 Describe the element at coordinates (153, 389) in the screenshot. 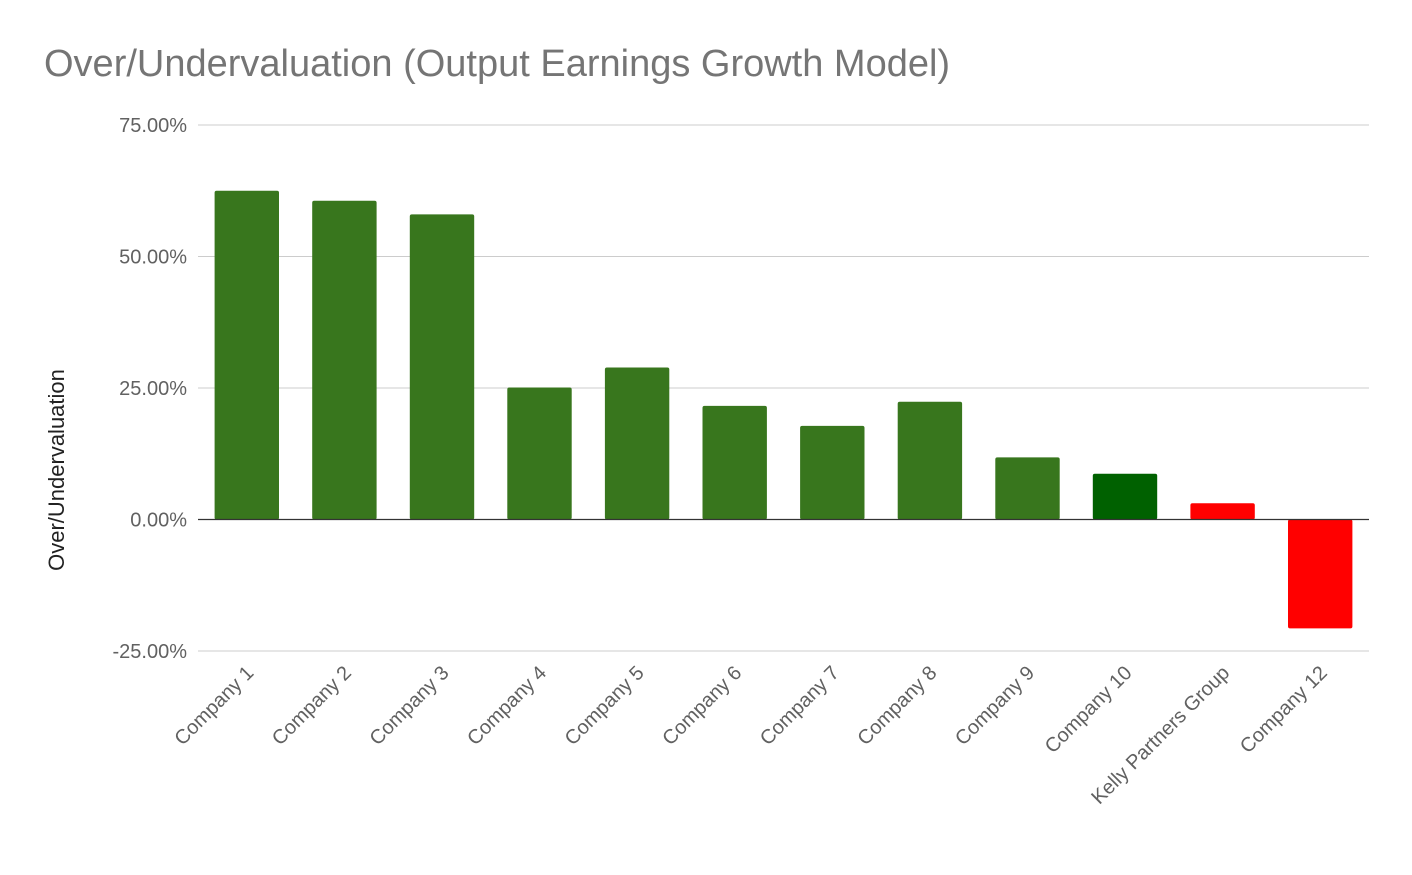

I see `y-tick-label: 25.00%` at that location.